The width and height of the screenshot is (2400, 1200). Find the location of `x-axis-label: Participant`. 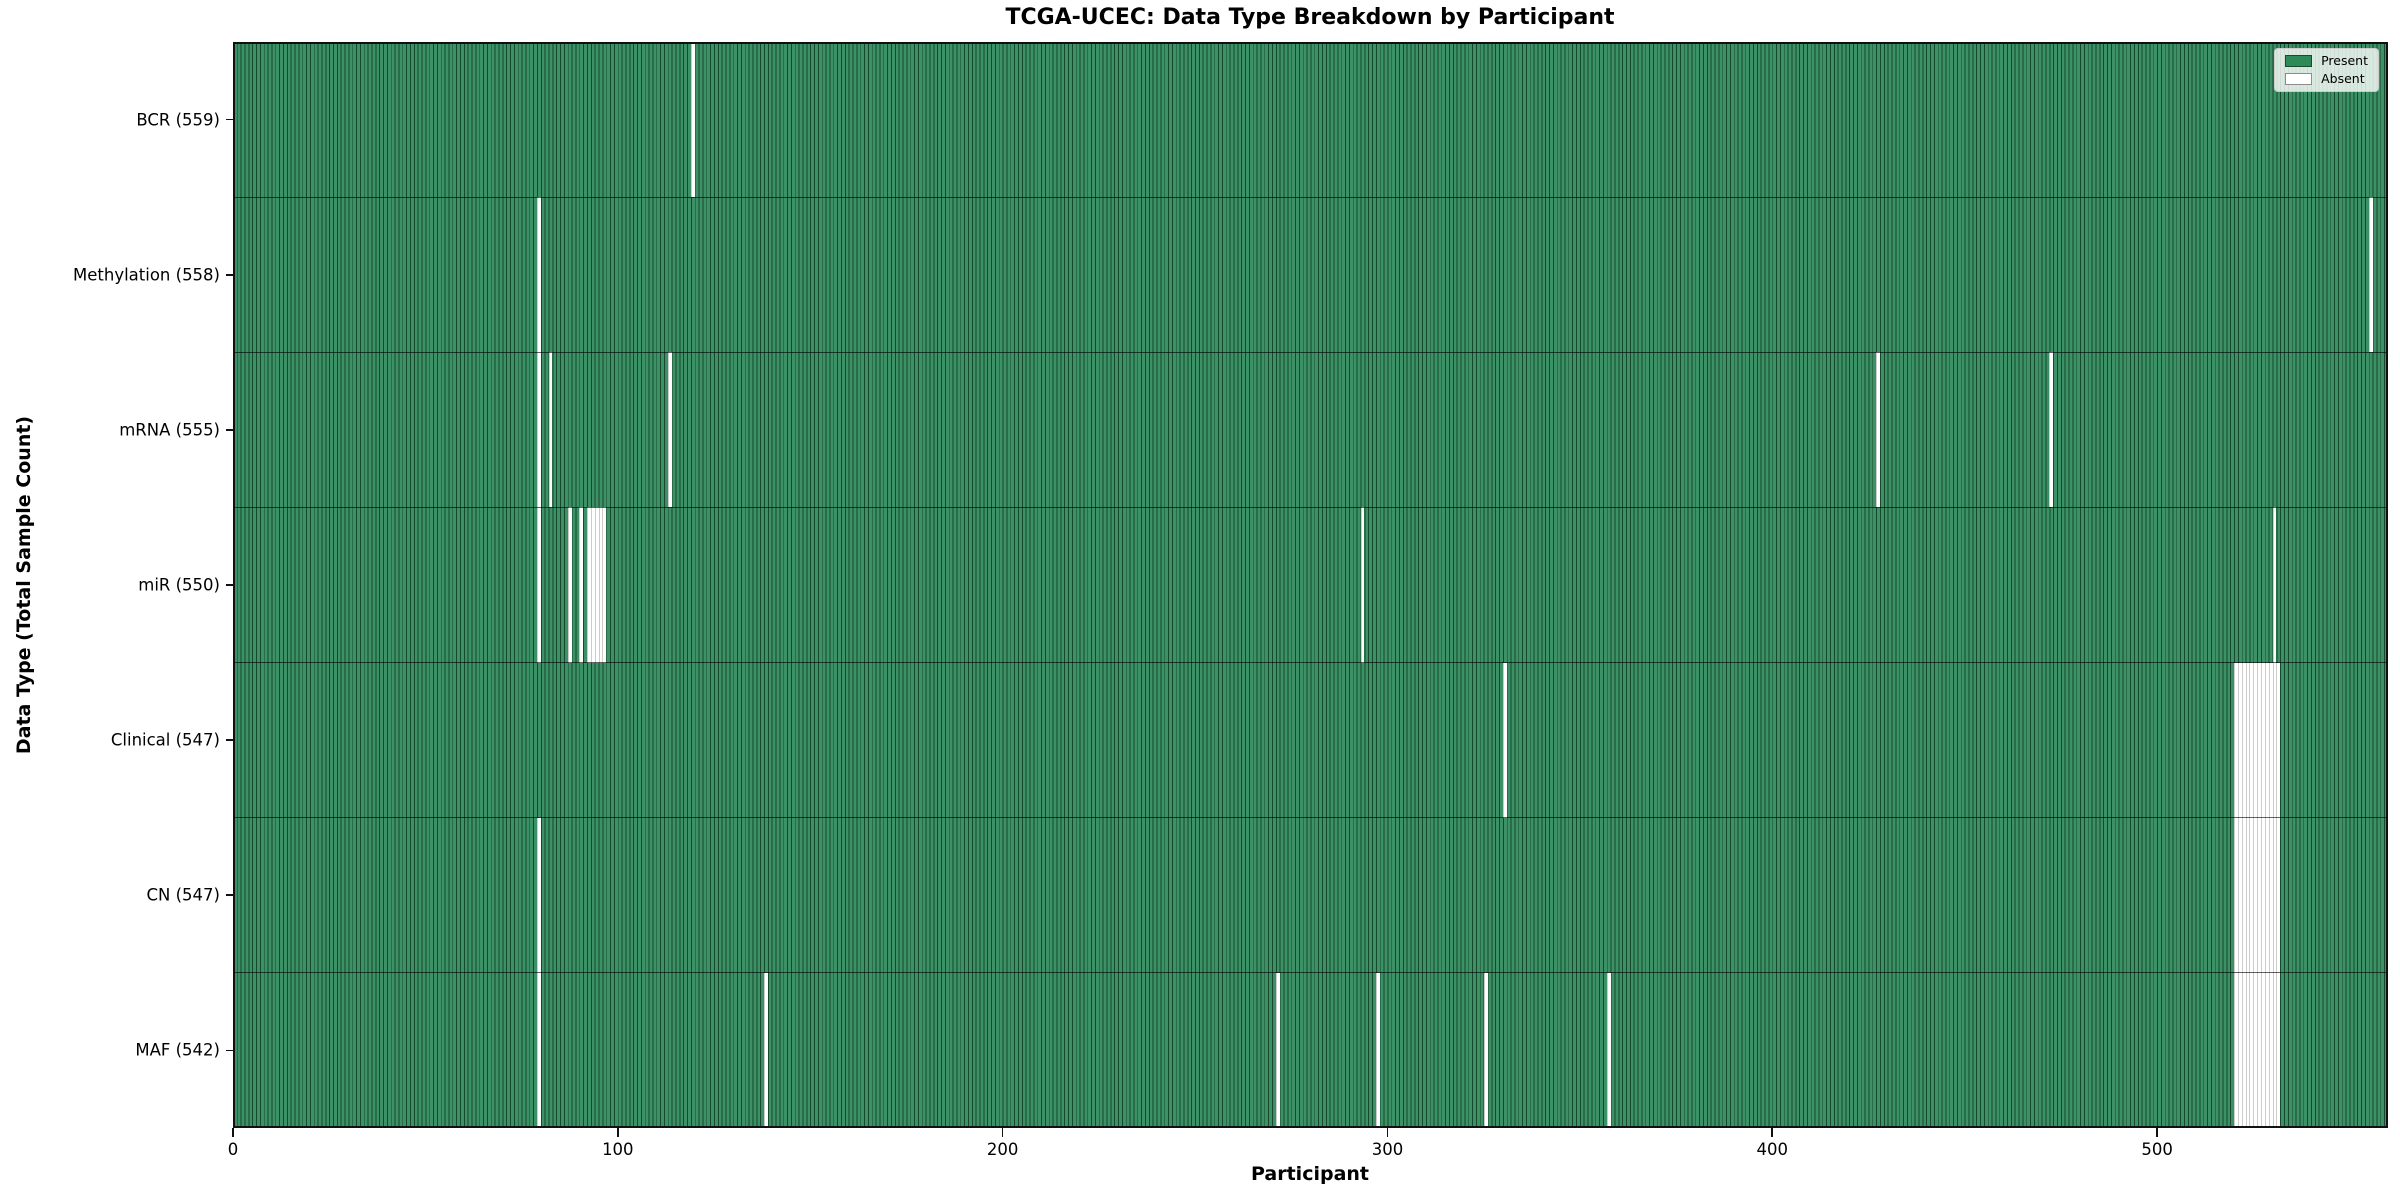

x-axis-label: Participant is located at coordinates (1310, 1174).